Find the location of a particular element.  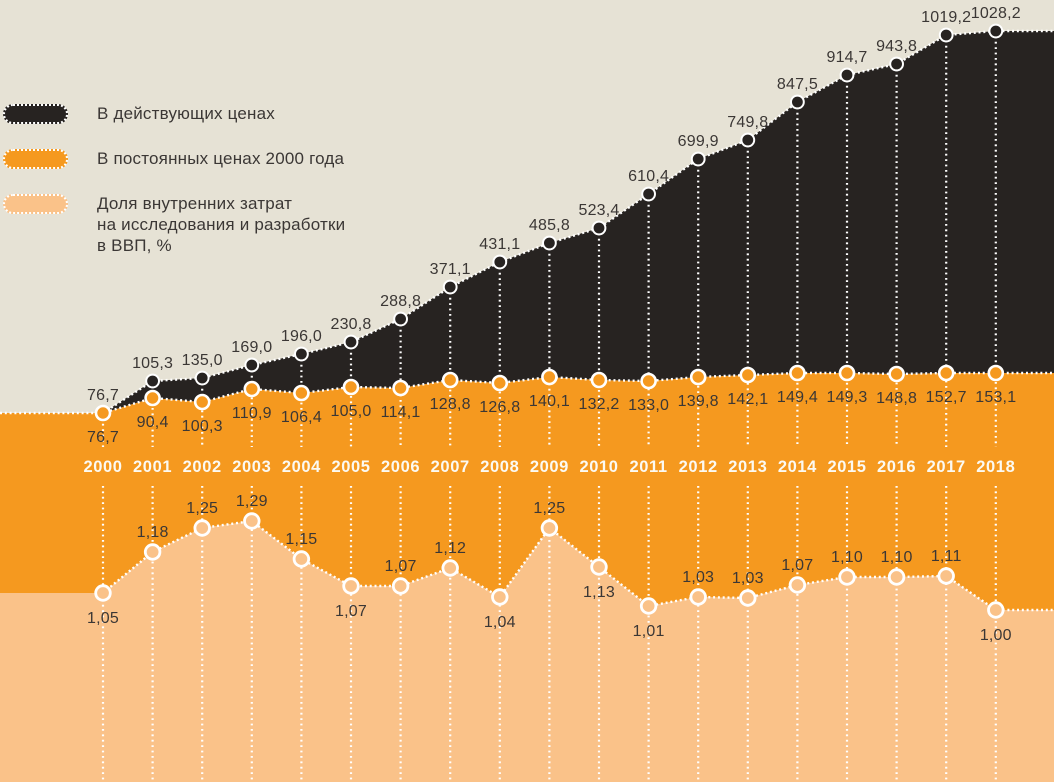

year-label: 2010 is located at coordinates (598, 467).